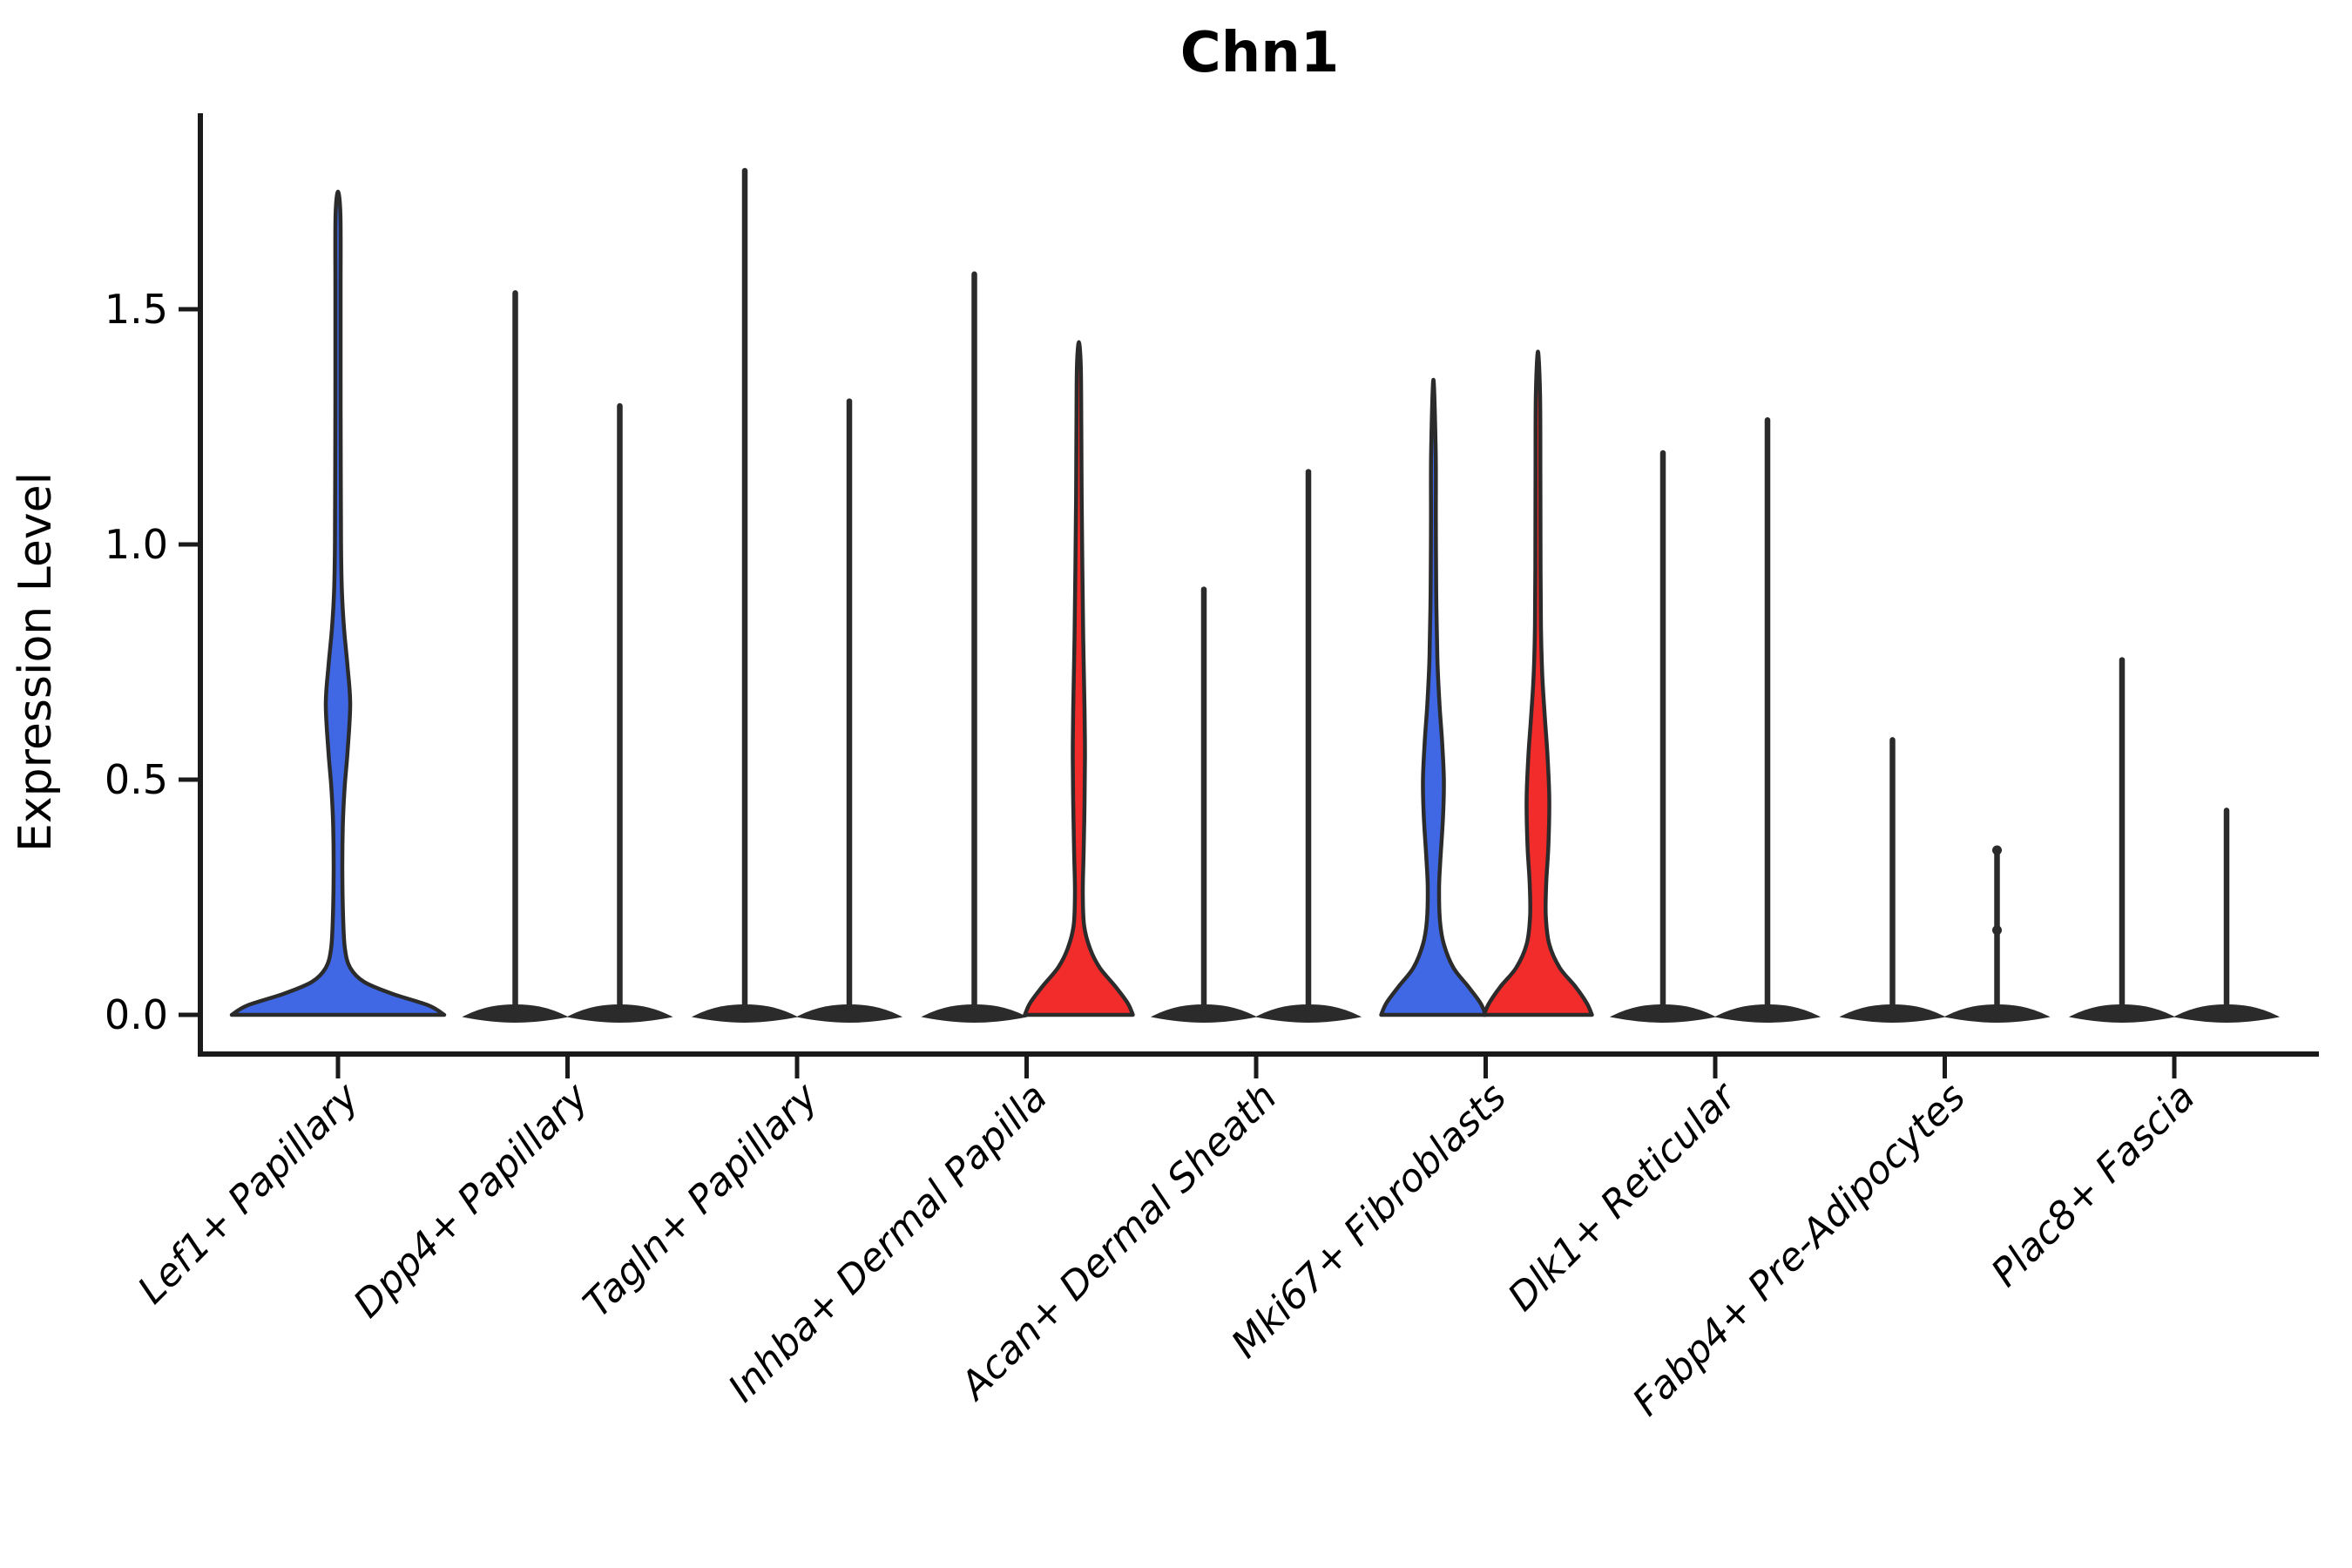  I want to click on x-tick-label: Lef1+ Papillary, so click(249, 1193).